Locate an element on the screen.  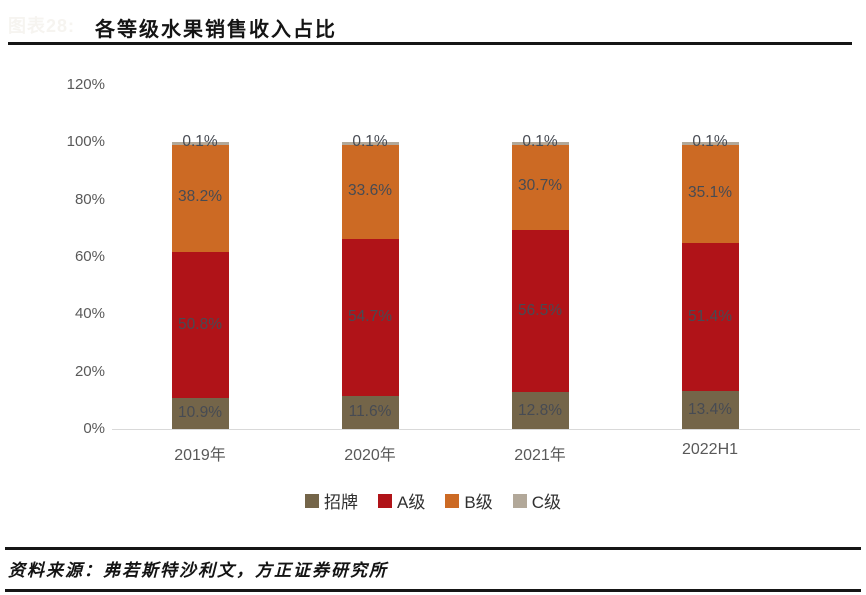
legend-item-B级: B级 is located at coordinates (469, 500).